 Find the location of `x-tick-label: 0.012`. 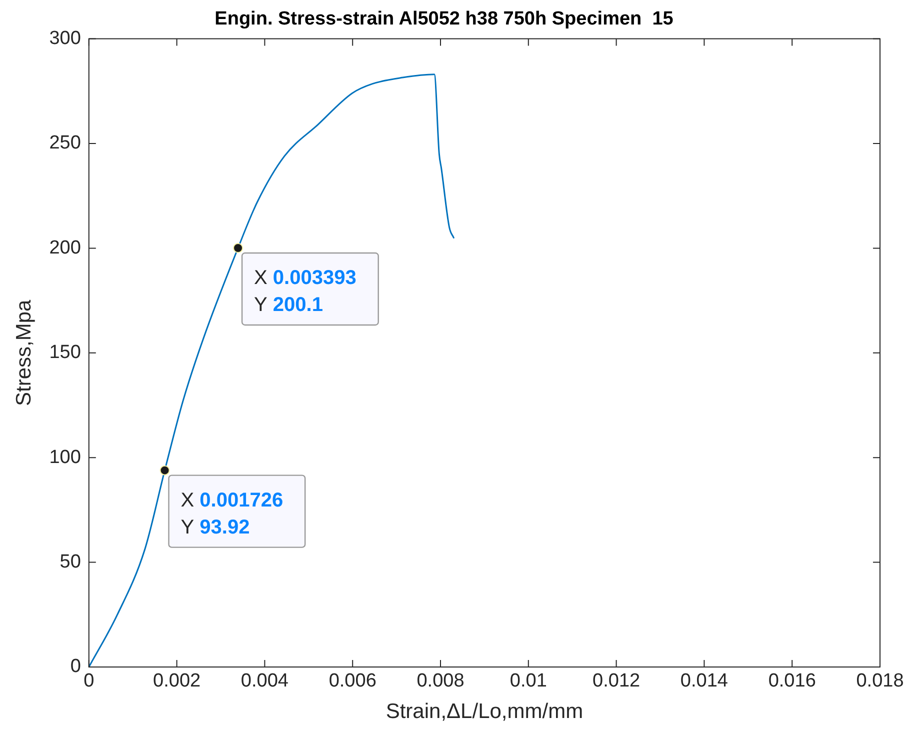

x-tick-label: 0.012 is located at coordinates (616, 681).